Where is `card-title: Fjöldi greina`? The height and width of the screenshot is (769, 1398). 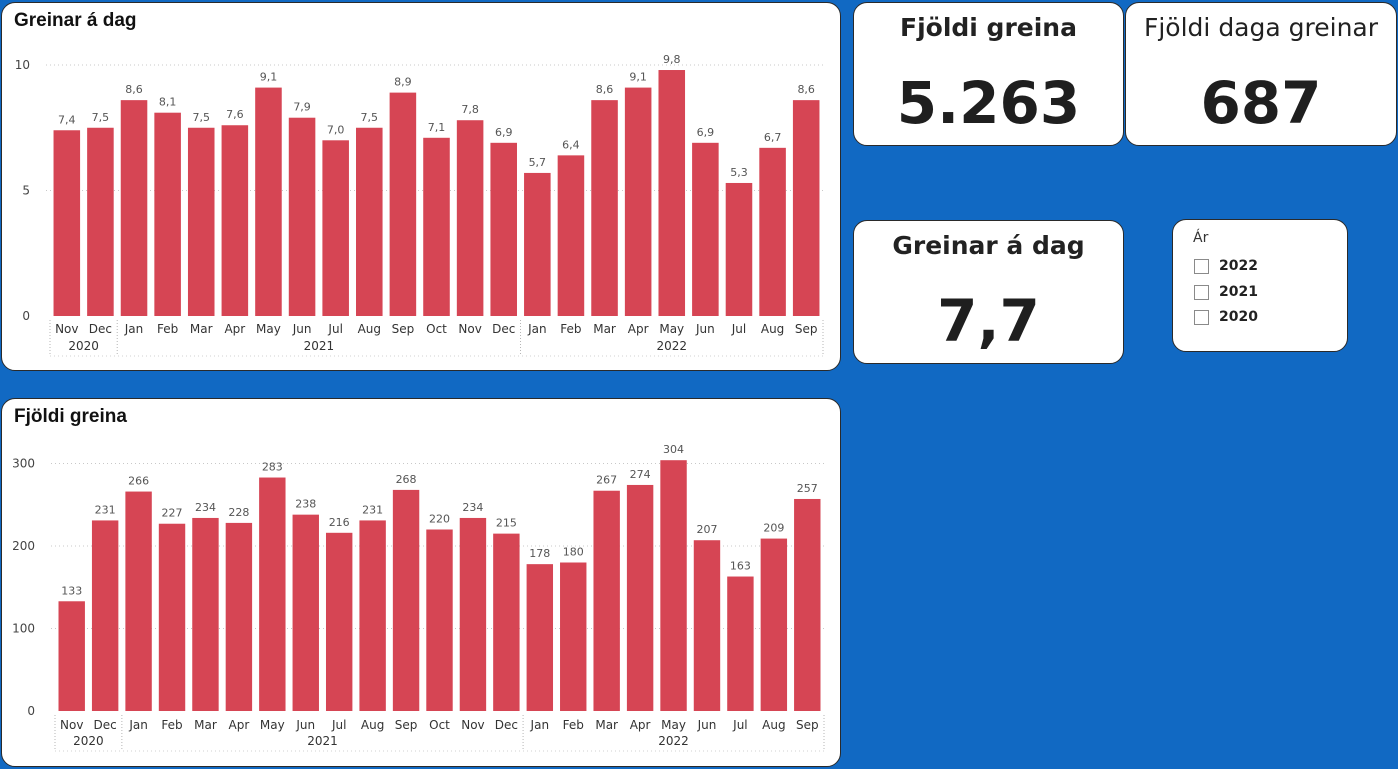
card-title: Fjöldi greina is located at coordinates (988, 27).